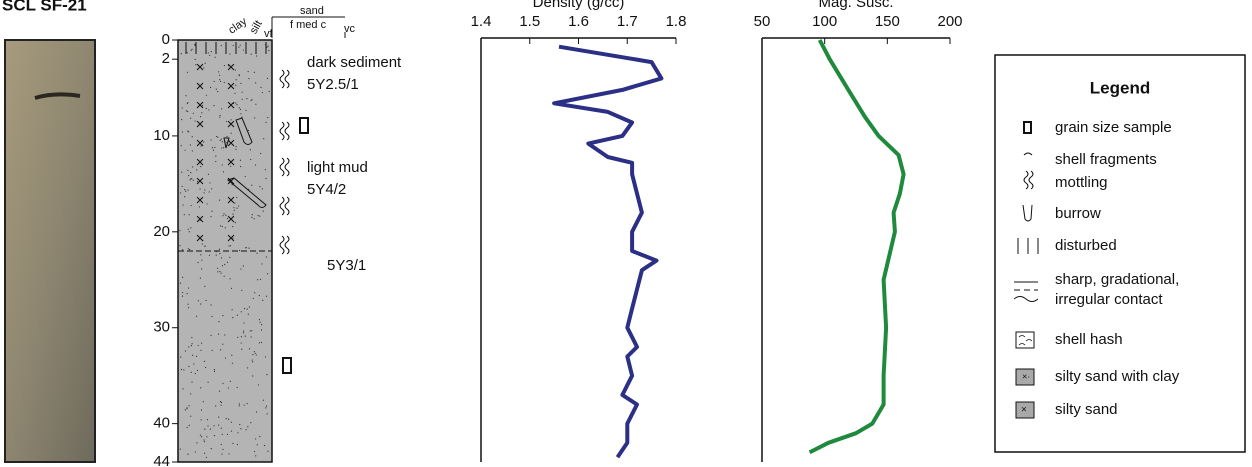 The image size is (1252, 467). Describe the element at coordinates (676, 21) in the screenshot. I see `x-tick-label: 1.8` at that location.